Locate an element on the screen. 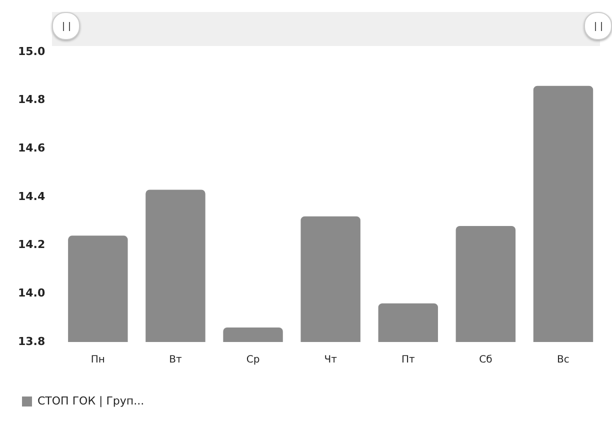 The image size is (612, 427). x-tick-label: Вт is located at coordinates (175, 360).